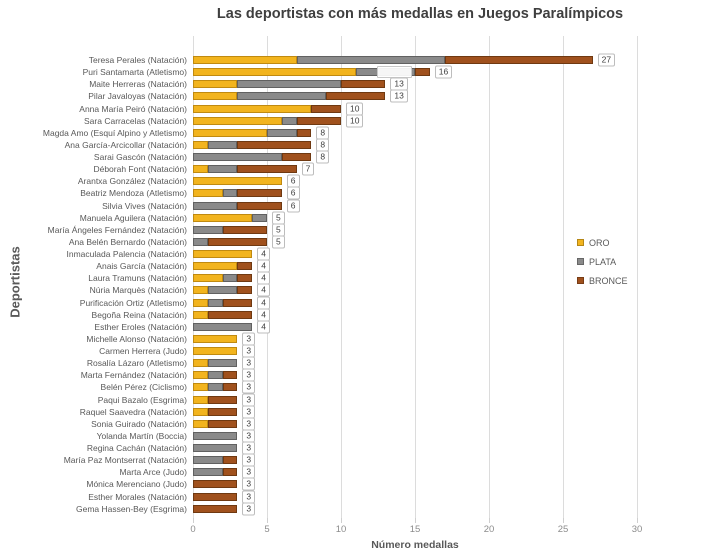 The image size is (711, 555). What do you see at coordinates (139, 423) in the screenshot?
I see `athlete-label: Sonia Guirado (Natación)` at bounding box center [139, 423].